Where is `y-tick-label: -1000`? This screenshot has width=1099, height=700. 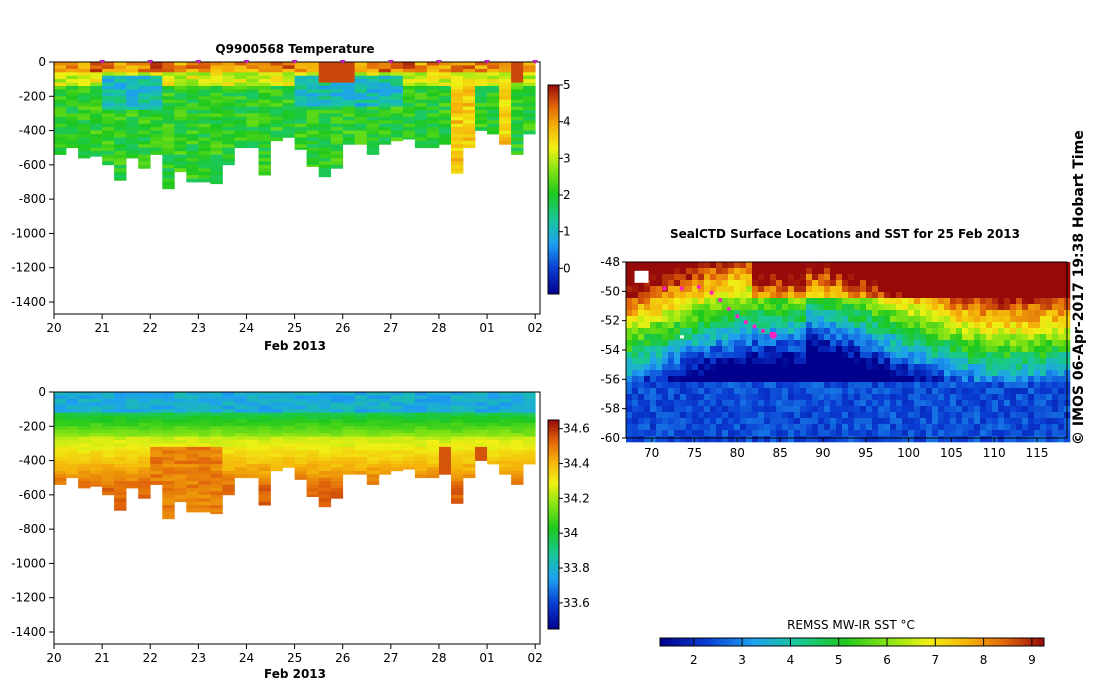
y-tick-label: -1000 is located at coordinates (28, 233).